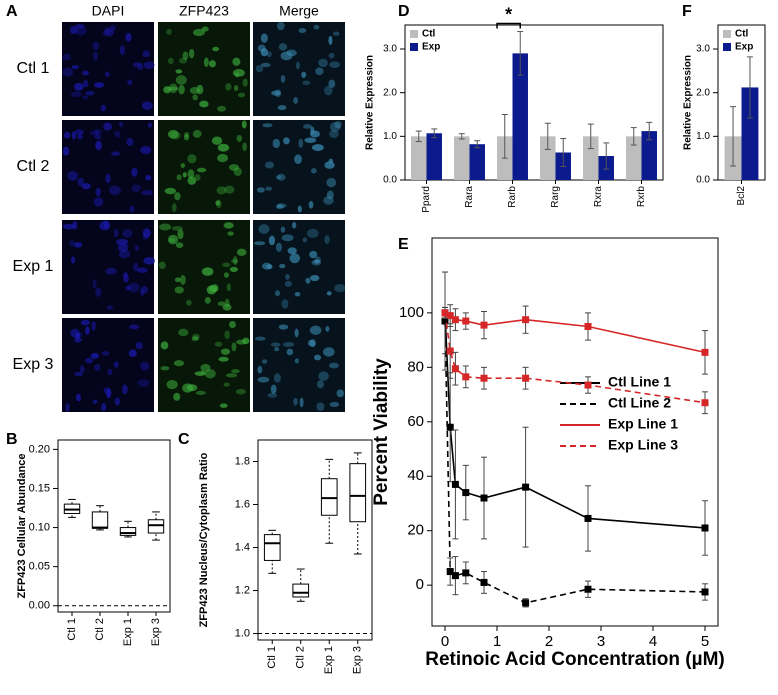 This screenshot has height=695, width=778. What do you see at coordinates (653, 641) in the screenshot?
I see `x-tick-label: 4` at bounding box center [653, 641].